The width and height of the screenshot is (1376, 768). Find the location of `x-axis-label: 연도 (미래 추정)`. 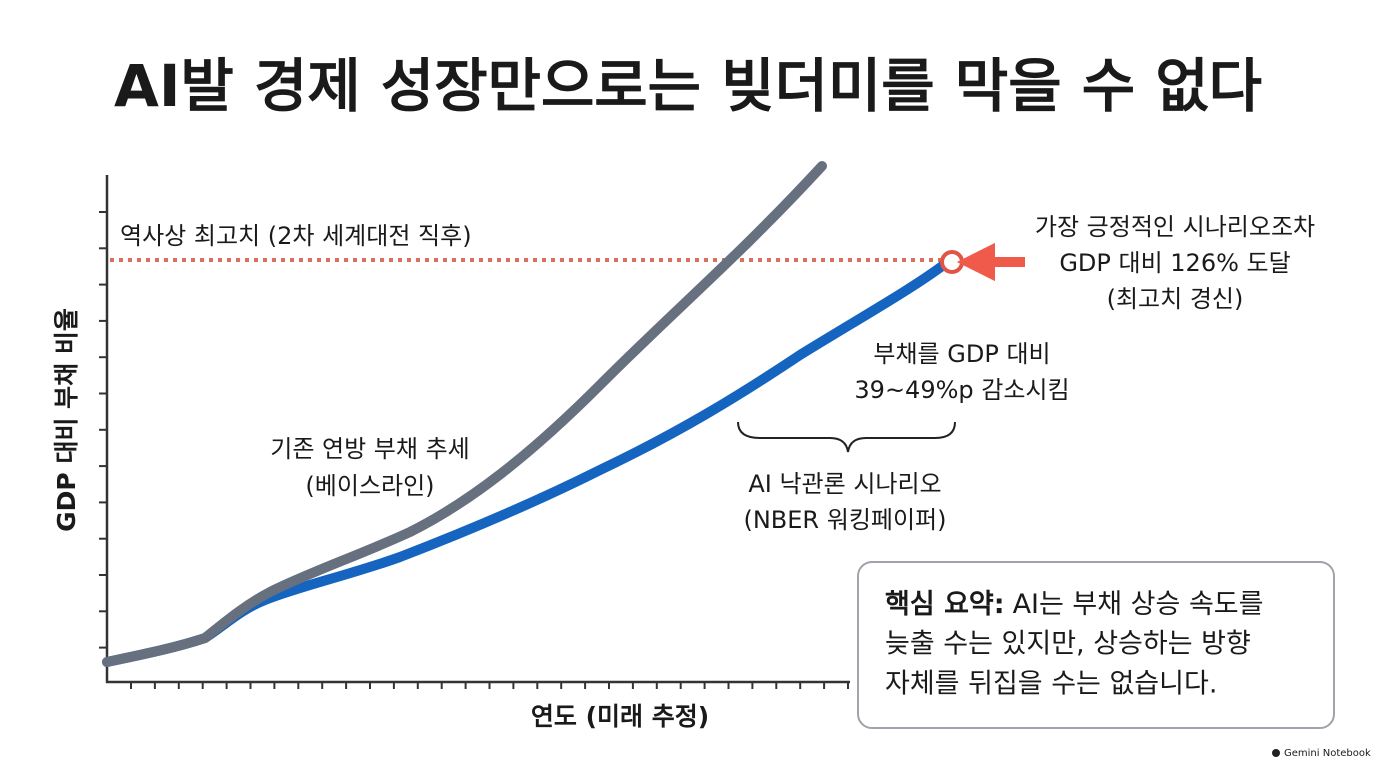

x-axis-label: 연도 (미래 추정) is located at coordinates (620, 716).